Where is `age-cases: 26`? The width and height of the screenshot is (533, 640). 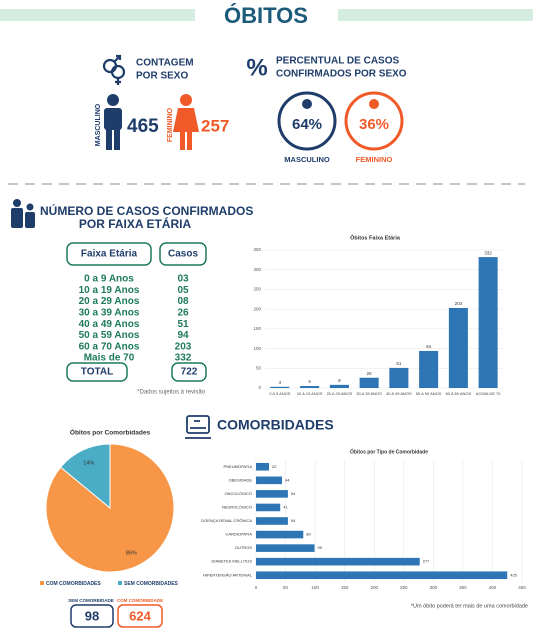
age-cases: 26 is located at coordinates (183, 313).